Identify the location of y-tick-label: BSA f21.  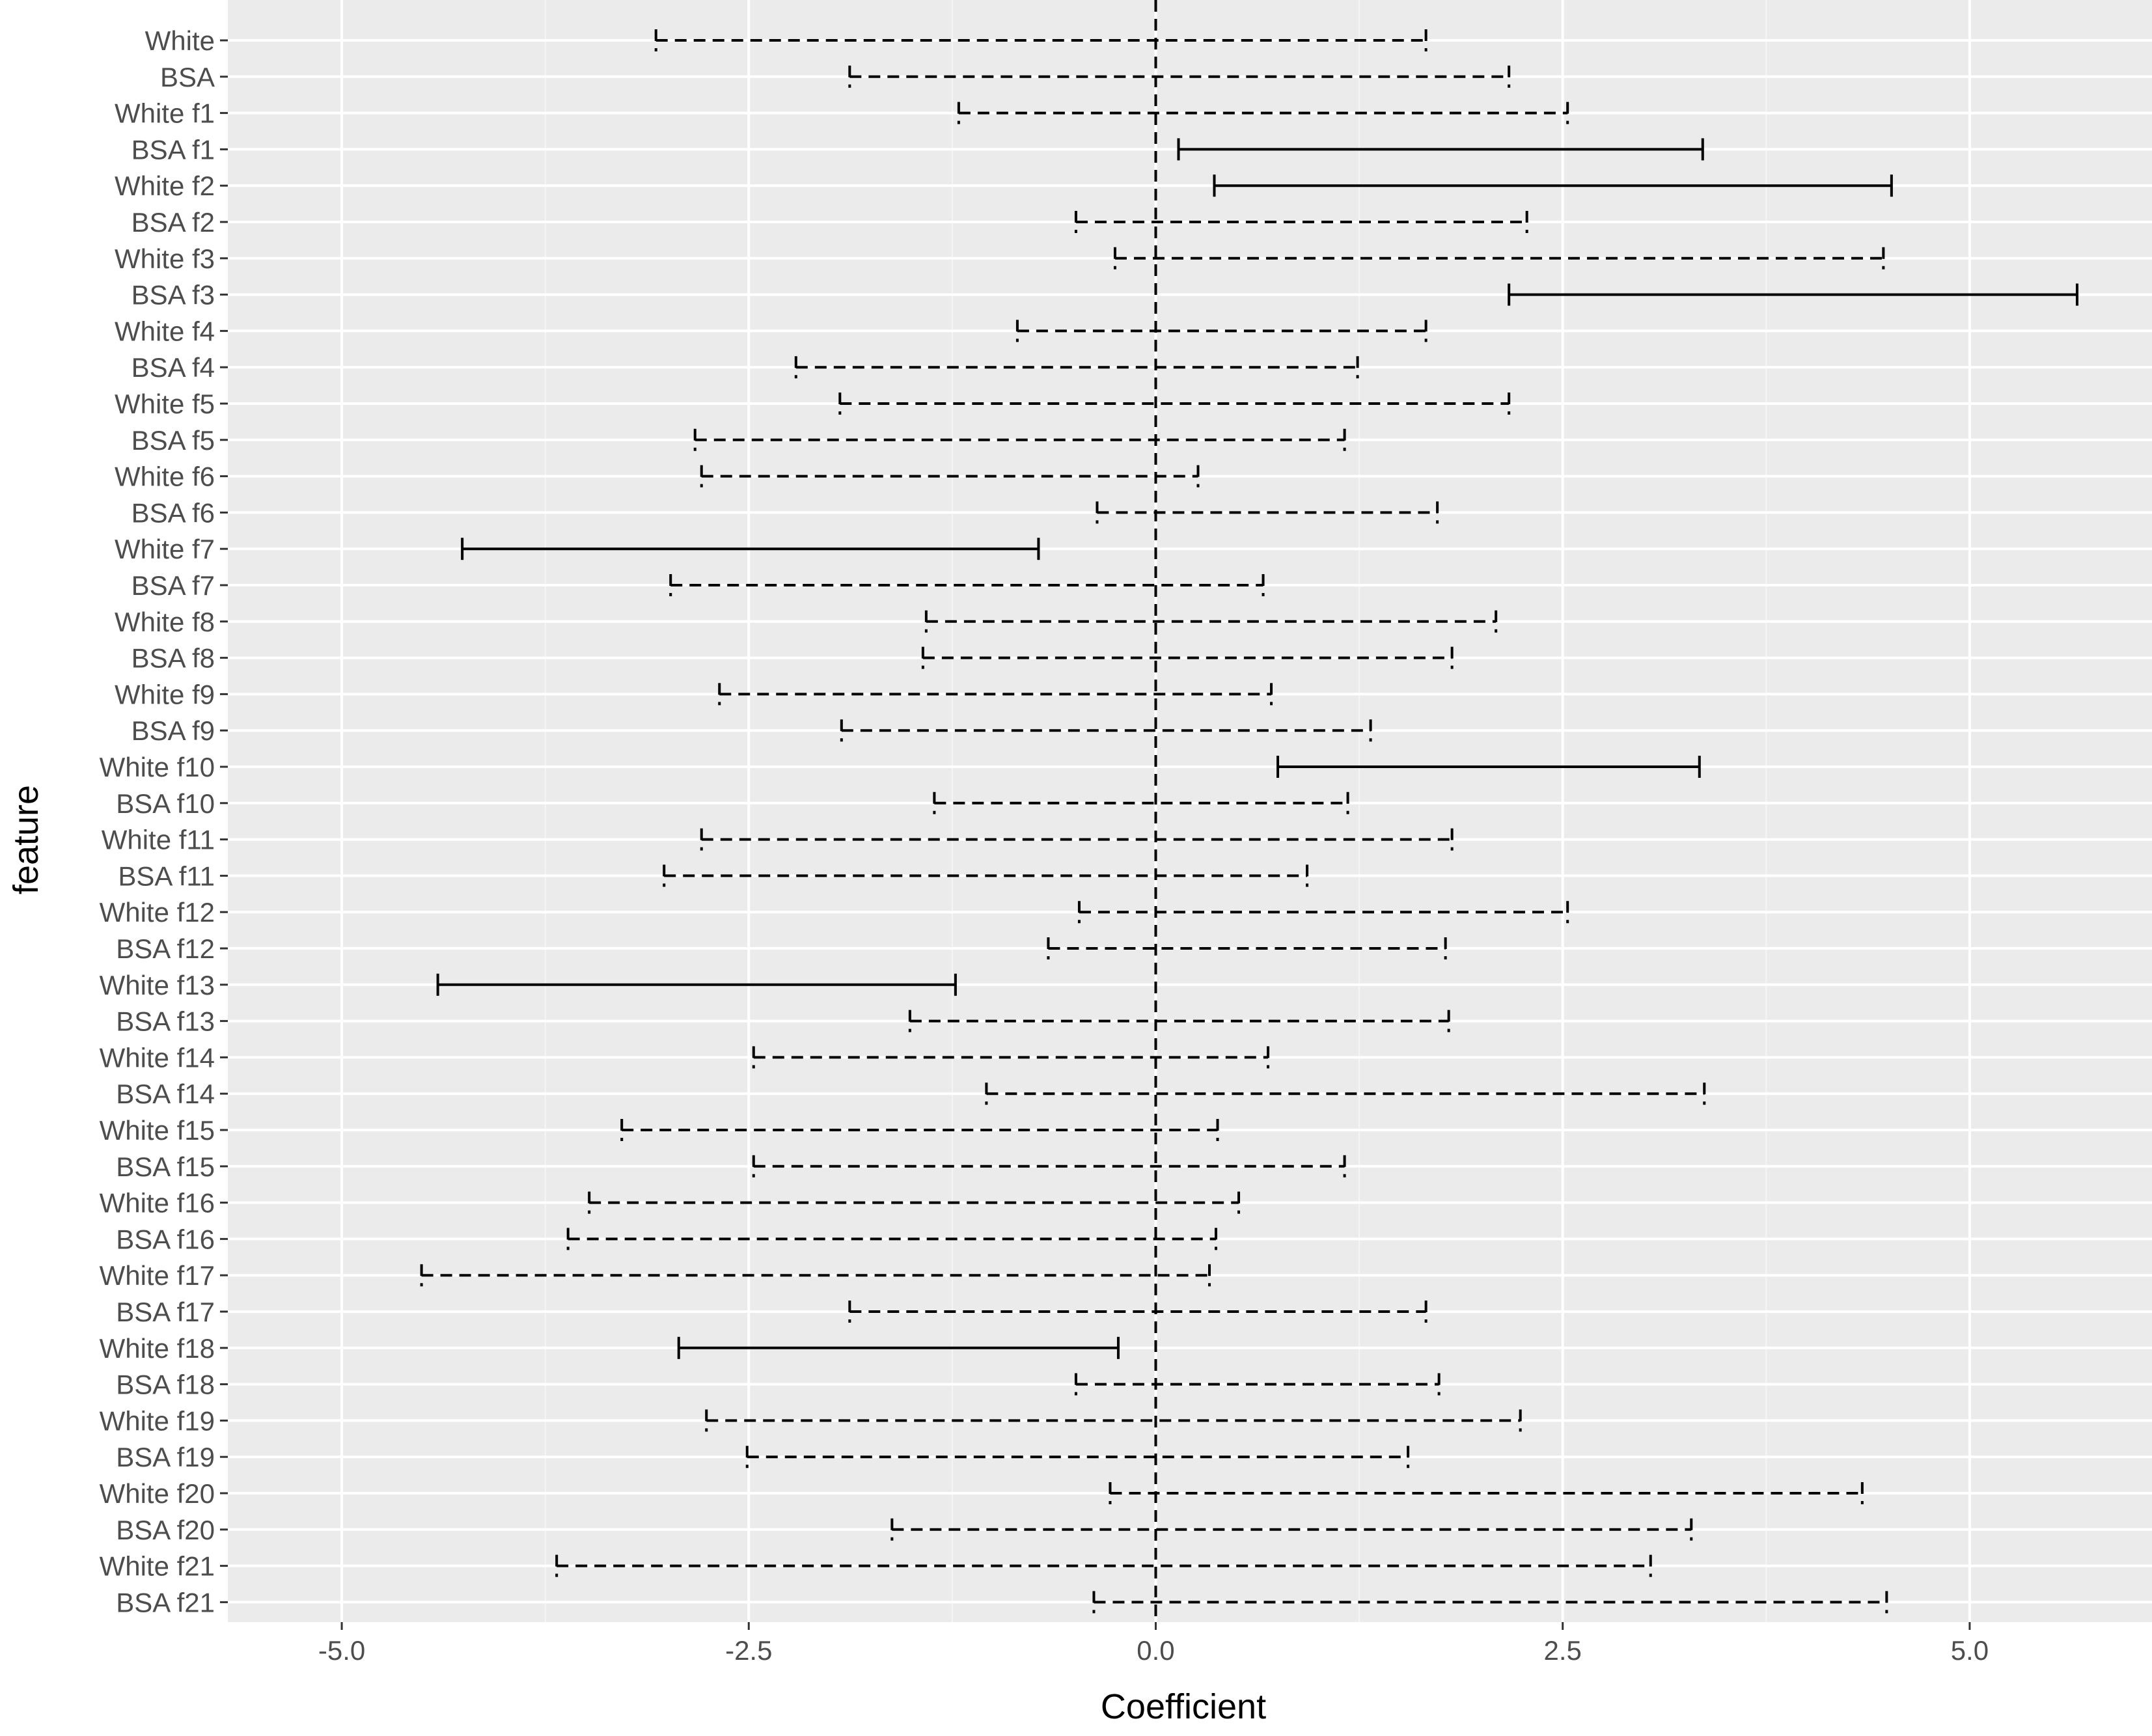
(165, 1602).